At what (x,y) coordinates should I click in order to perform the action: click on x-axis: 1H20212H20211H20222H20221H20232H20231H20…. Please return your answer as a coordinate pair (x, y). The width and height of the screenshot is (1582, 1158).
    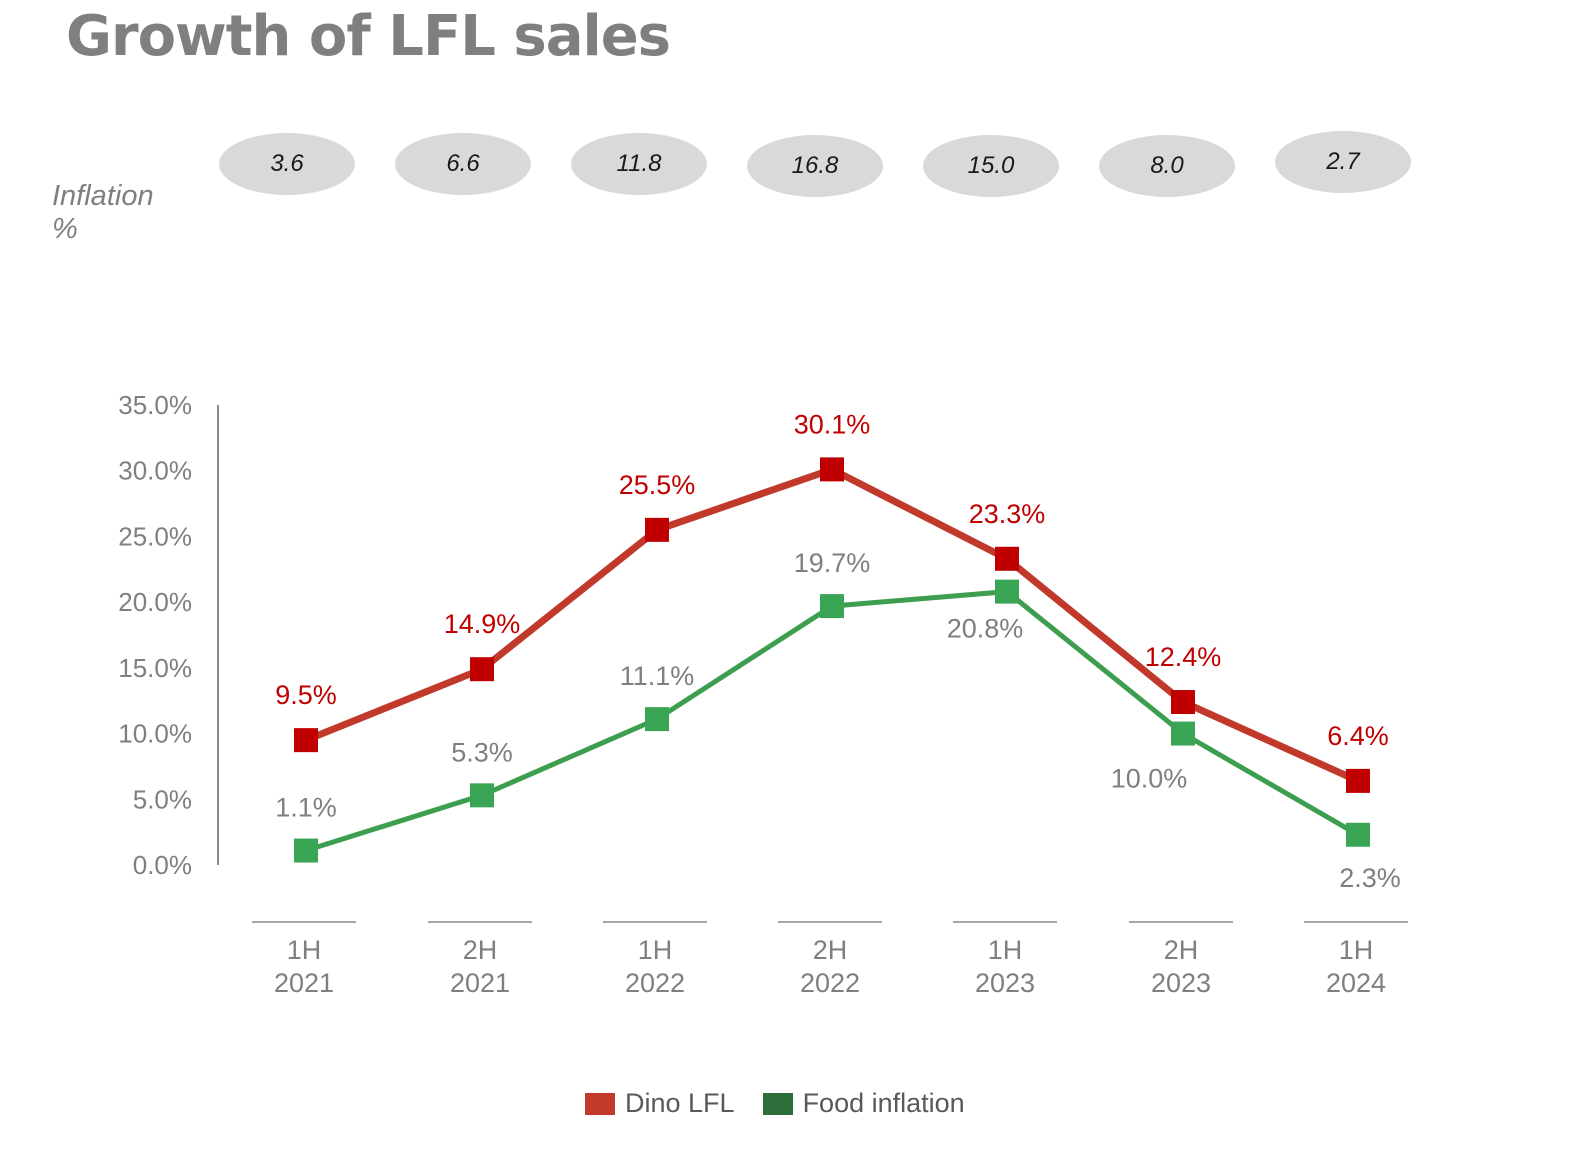
    Looking at the image, I should click on (830, 959).